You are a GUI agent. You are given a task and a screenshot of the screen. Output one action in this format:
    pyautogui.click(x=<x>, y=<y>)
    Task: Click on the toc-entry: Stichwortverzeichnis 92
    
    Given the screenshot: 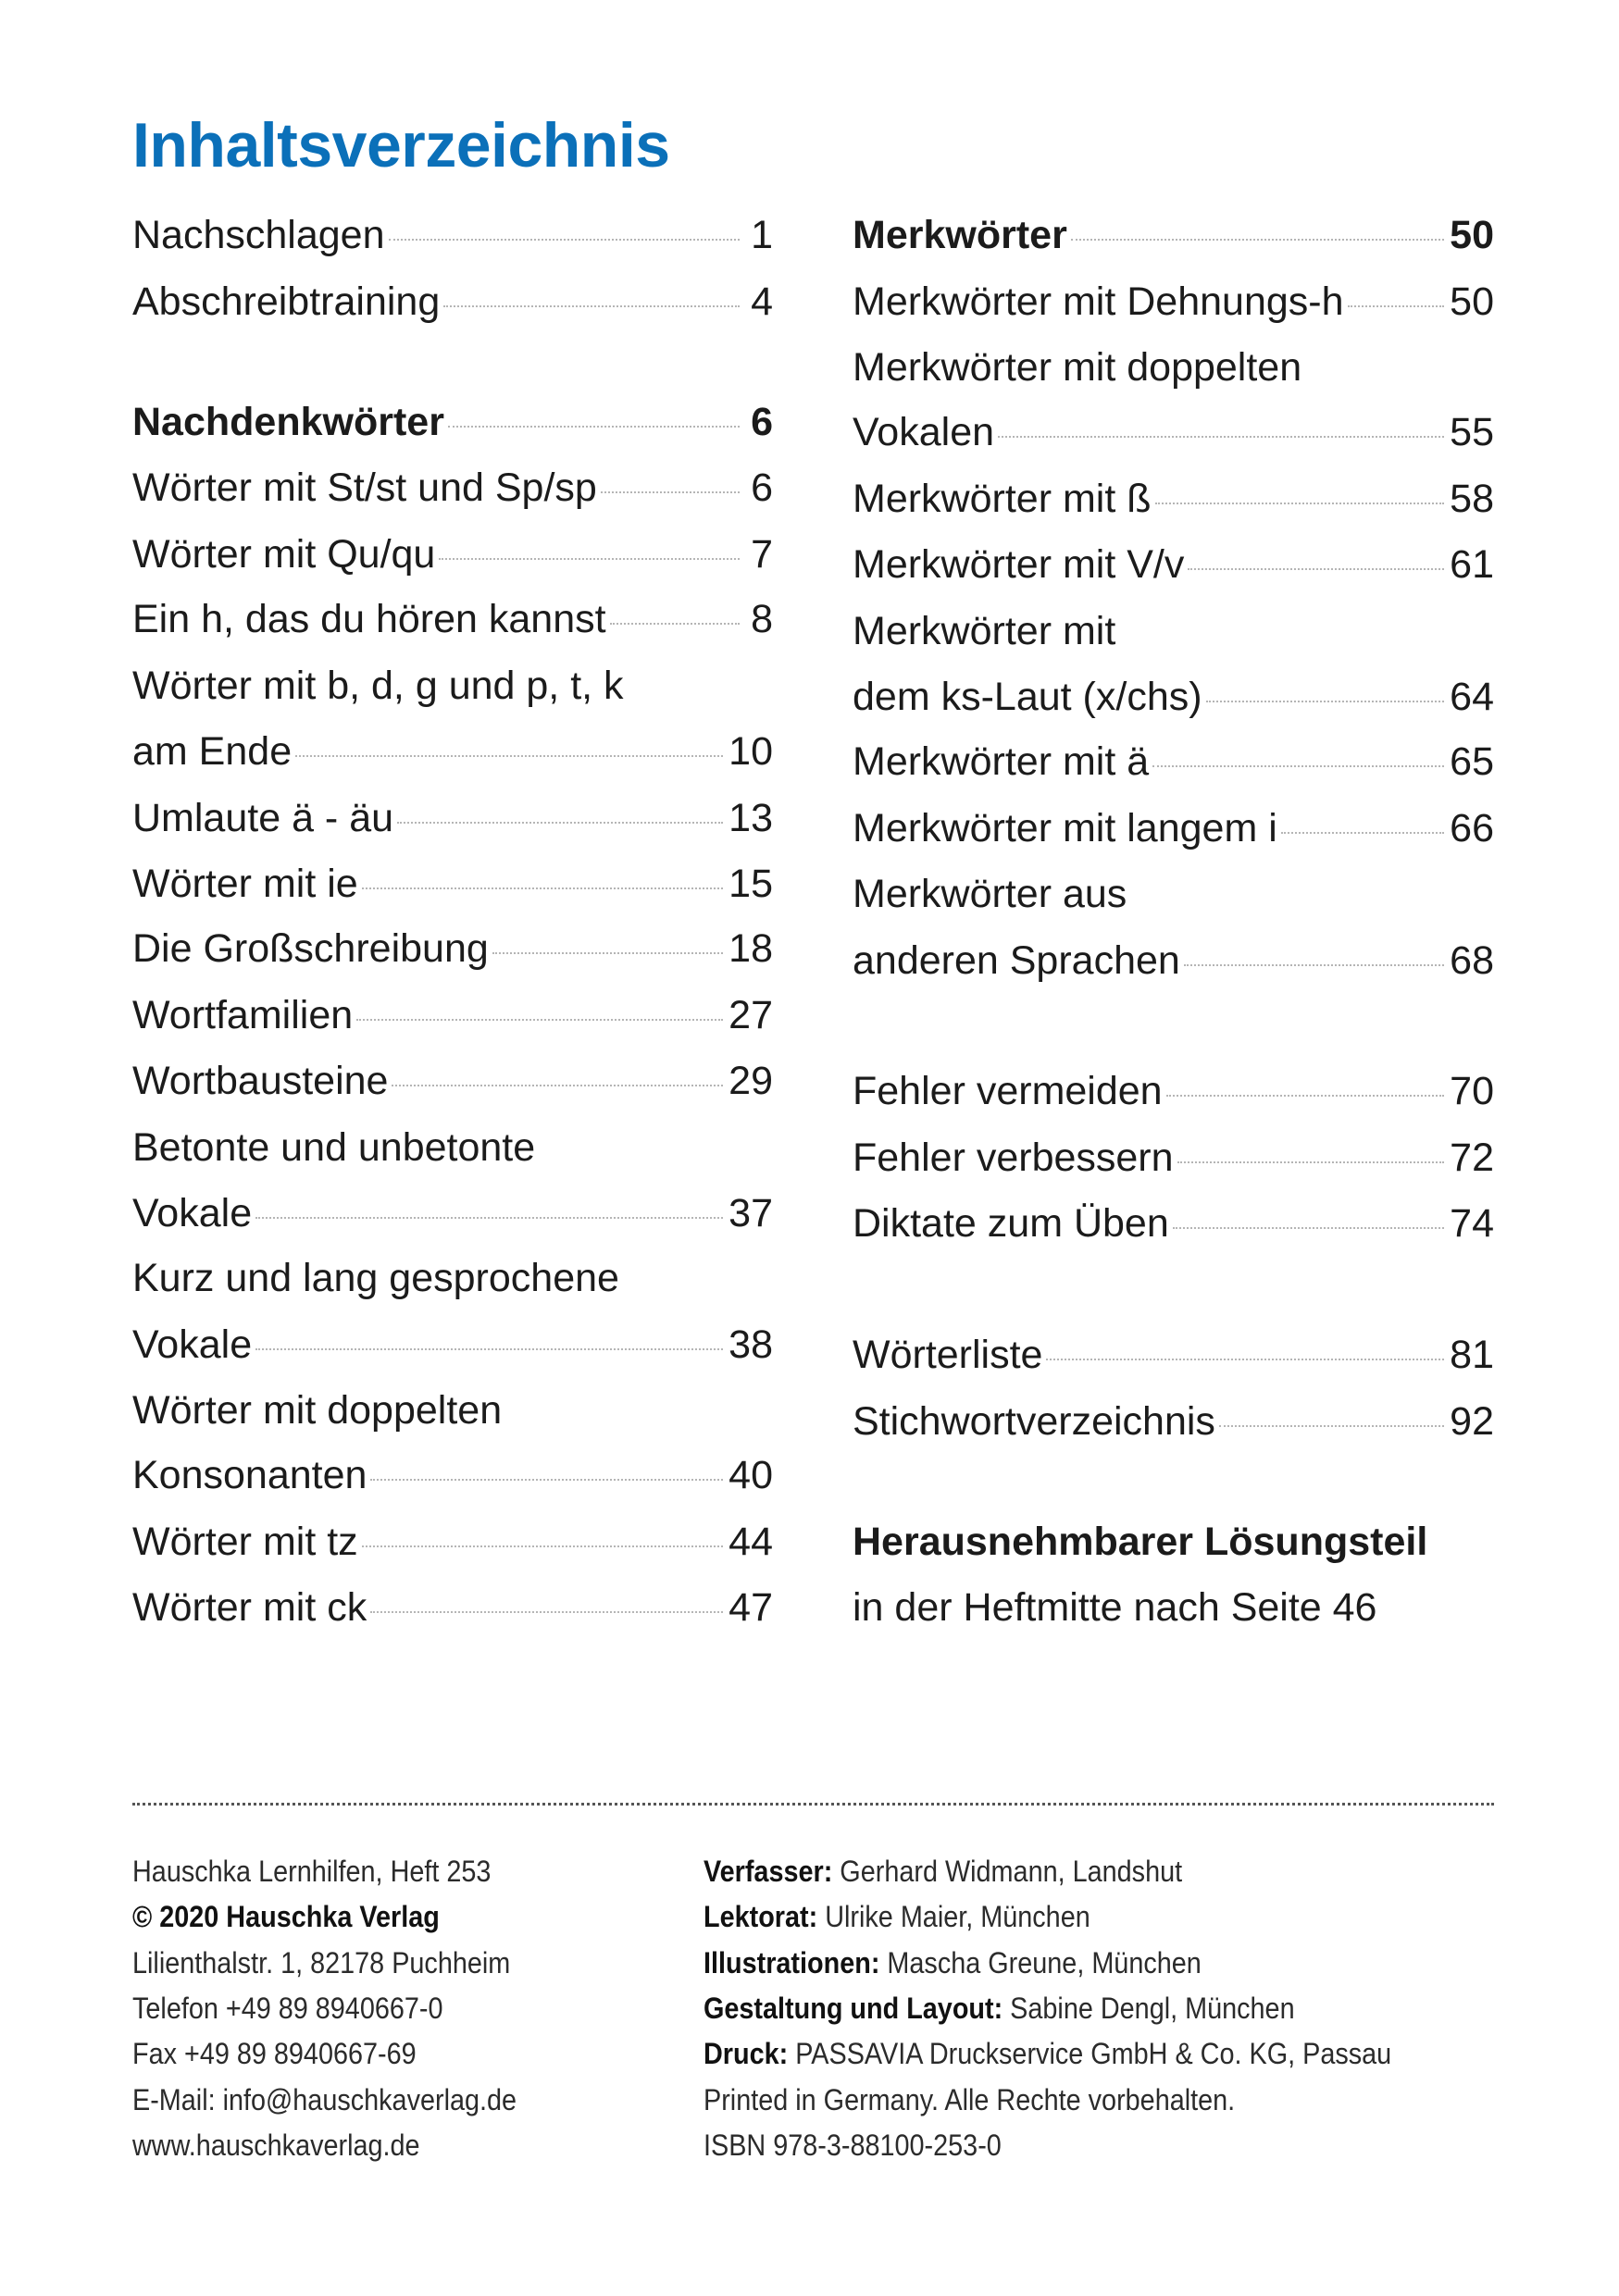 What is the action you would take?
    pyautogui.click(x=1174, y=1422)
    